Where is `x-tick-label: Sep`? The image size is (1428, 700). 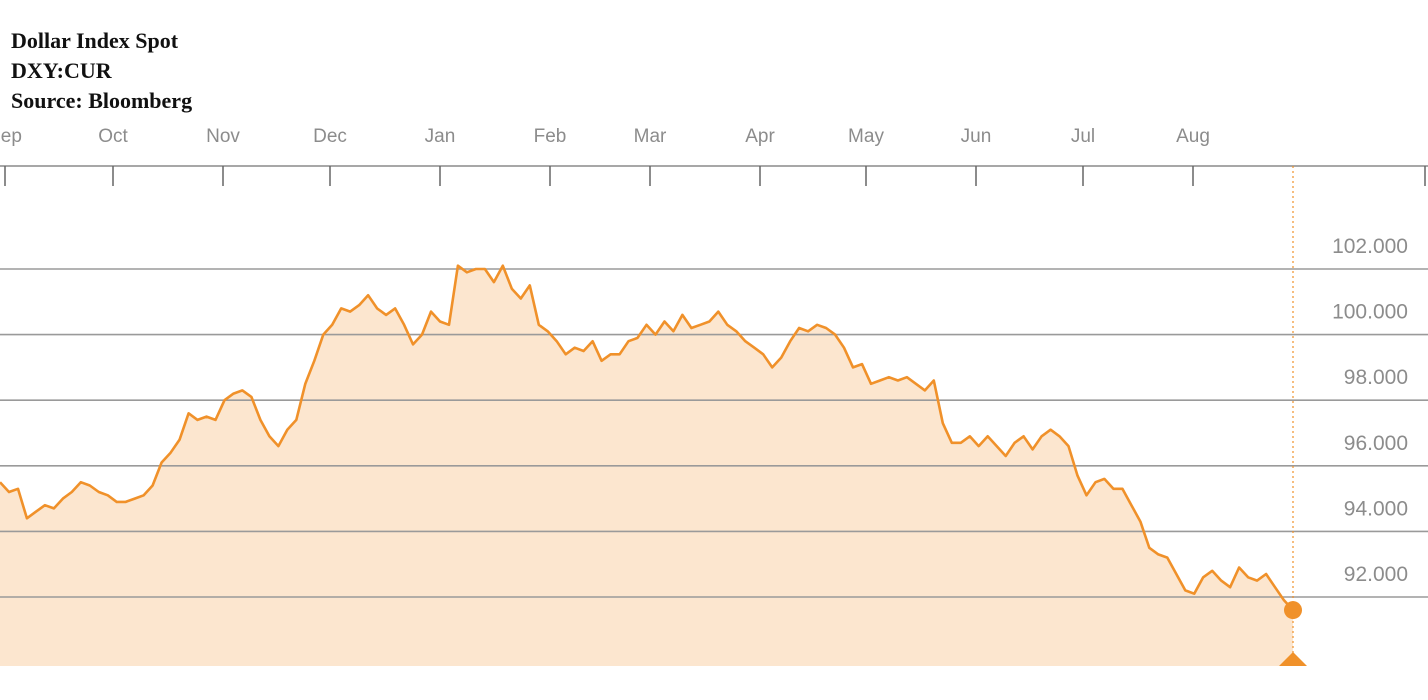
x-tick-label: Sep is located at coordinates (11, 136).